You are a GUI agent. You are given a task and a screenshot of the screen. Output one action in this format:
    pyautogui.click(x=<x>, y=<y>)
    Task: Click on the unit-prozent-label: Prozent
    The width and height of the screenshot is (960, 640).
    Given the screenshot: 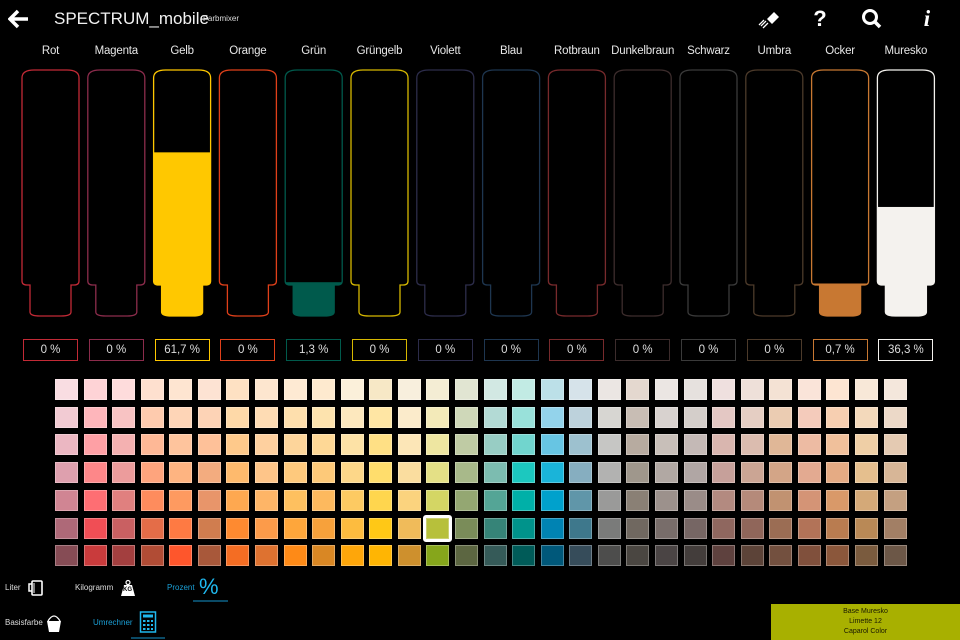 What is the action you would take?
    pyautogui.click(x=181, y=587)
    